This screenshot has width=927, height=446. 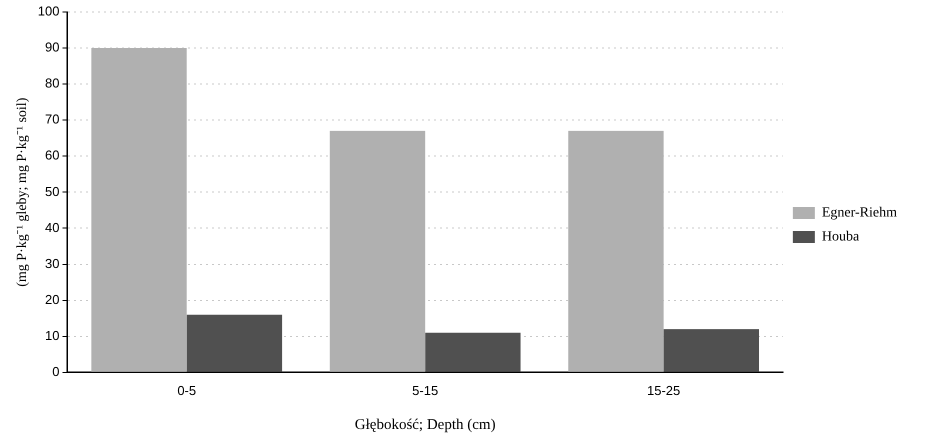 I want to click on y-tick-label: 90, so click(x=52, y=47).